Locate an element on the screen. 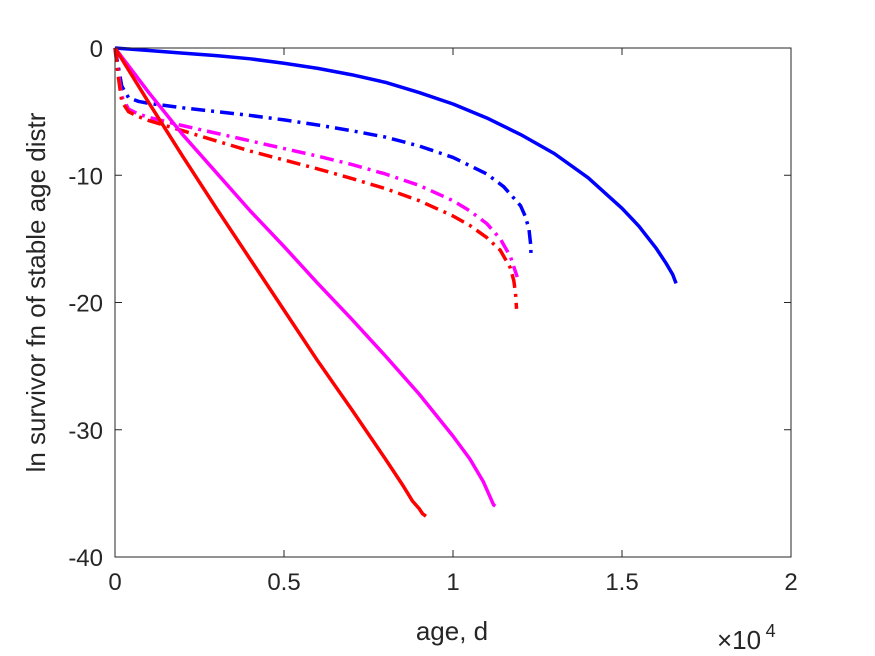  x-axis-multiplier: ×10 4 is located at coordinates (746, 638).